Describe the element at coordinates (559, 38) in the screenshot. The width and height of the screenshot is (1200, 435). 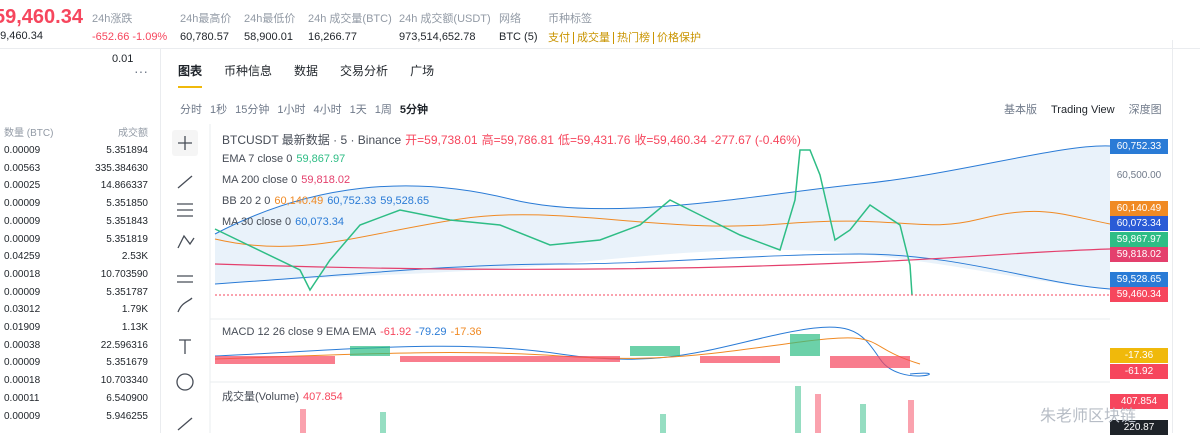
I see `tag: 支付` at that location.